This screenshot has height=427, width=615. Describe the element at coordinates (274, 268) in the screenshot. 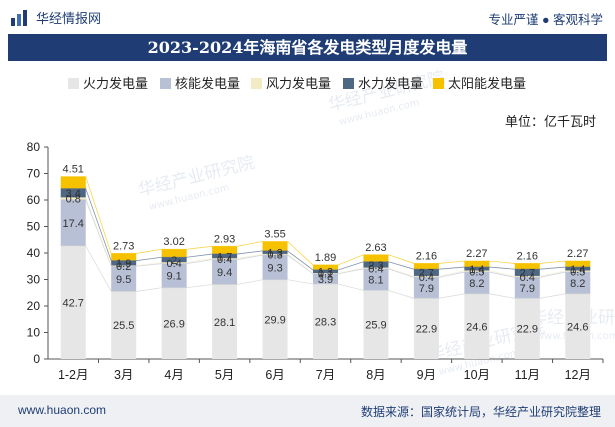

I see `data-label: 9.3` at that location.